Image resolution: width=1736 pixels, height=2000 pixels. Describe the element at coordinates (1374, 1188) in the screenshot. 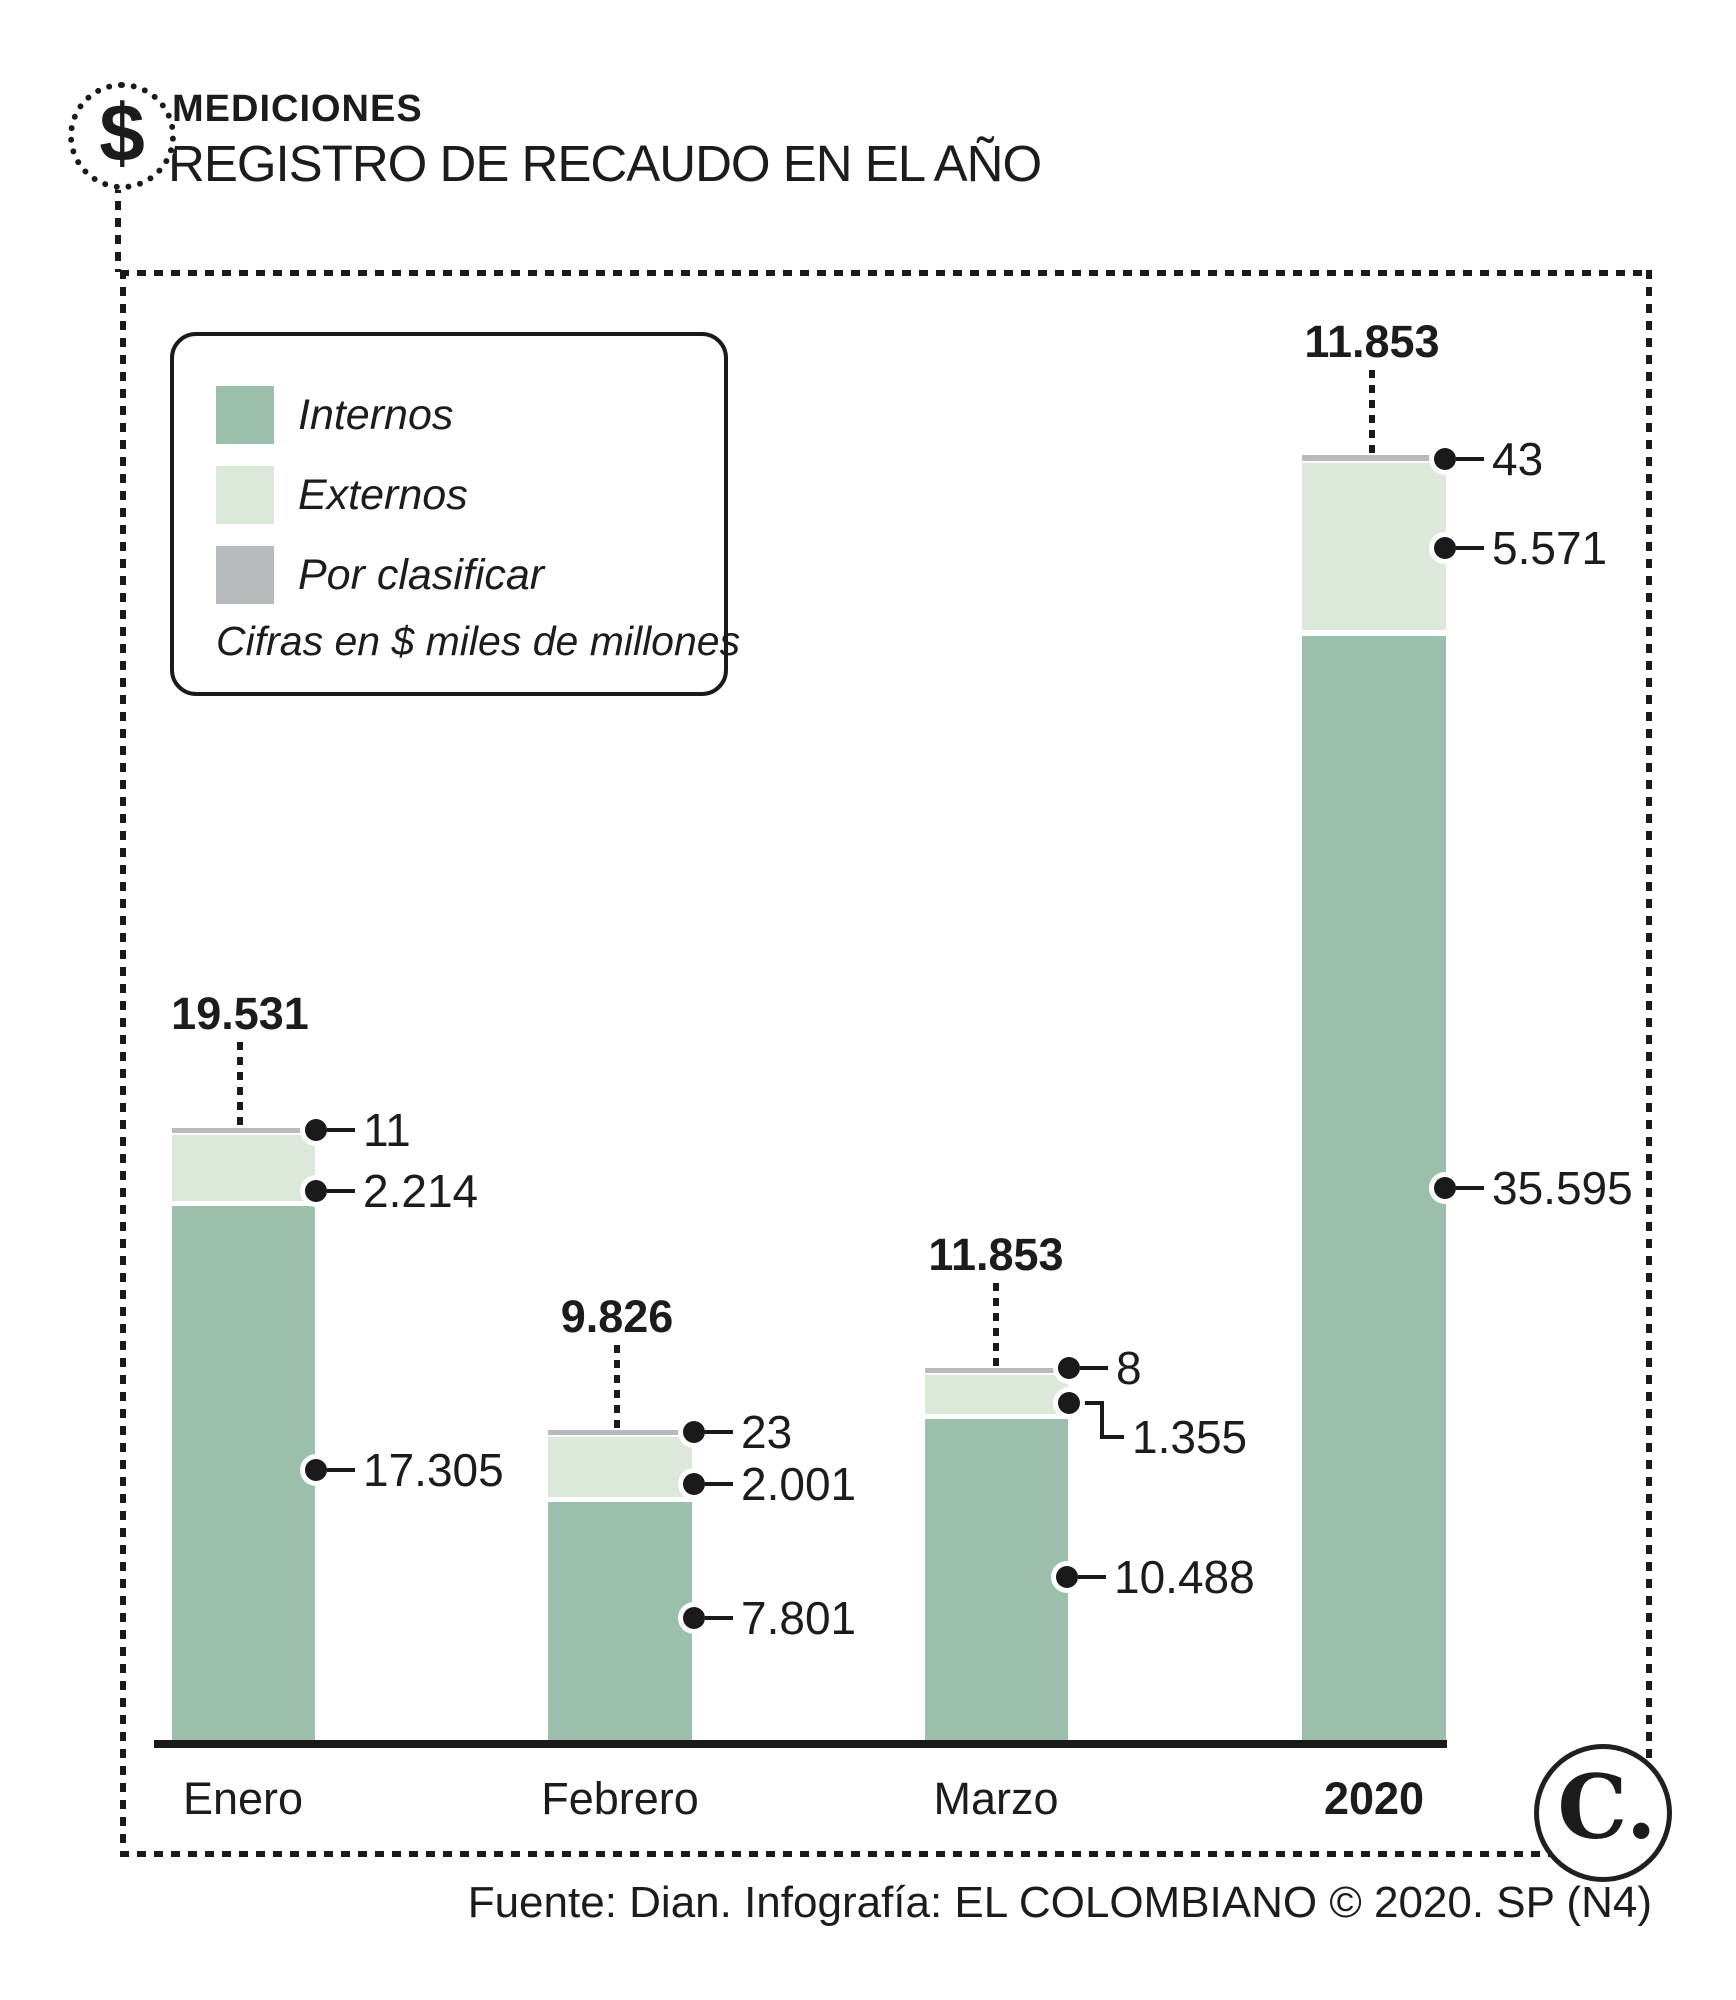

I see `bar-2020-internos` at that location.